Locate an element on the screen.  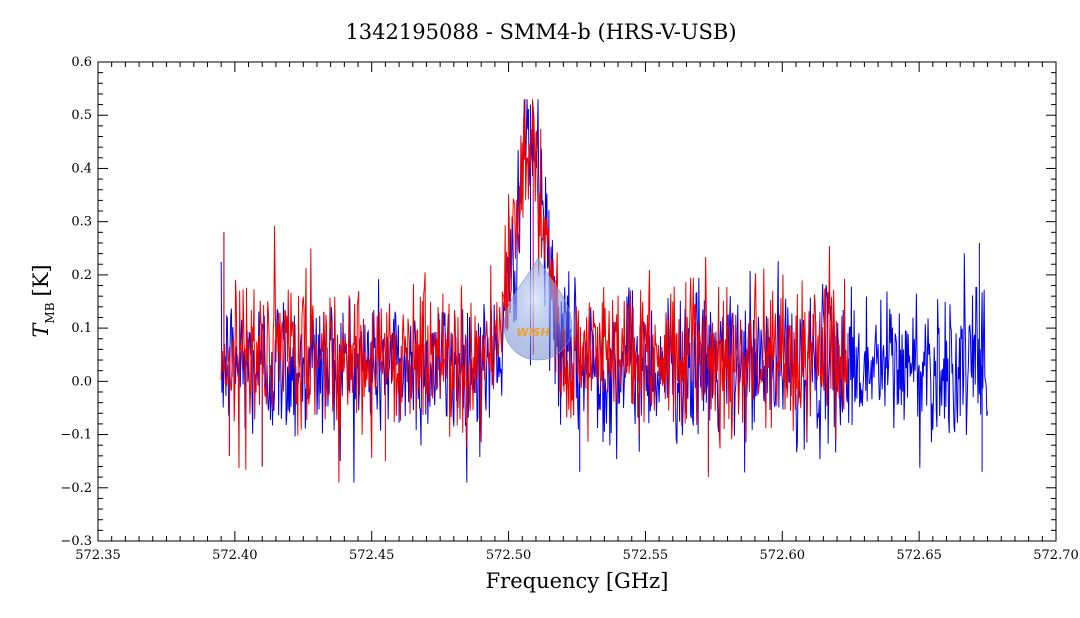
x-tick-label: 572.40 is located at coordinates (235, 555).